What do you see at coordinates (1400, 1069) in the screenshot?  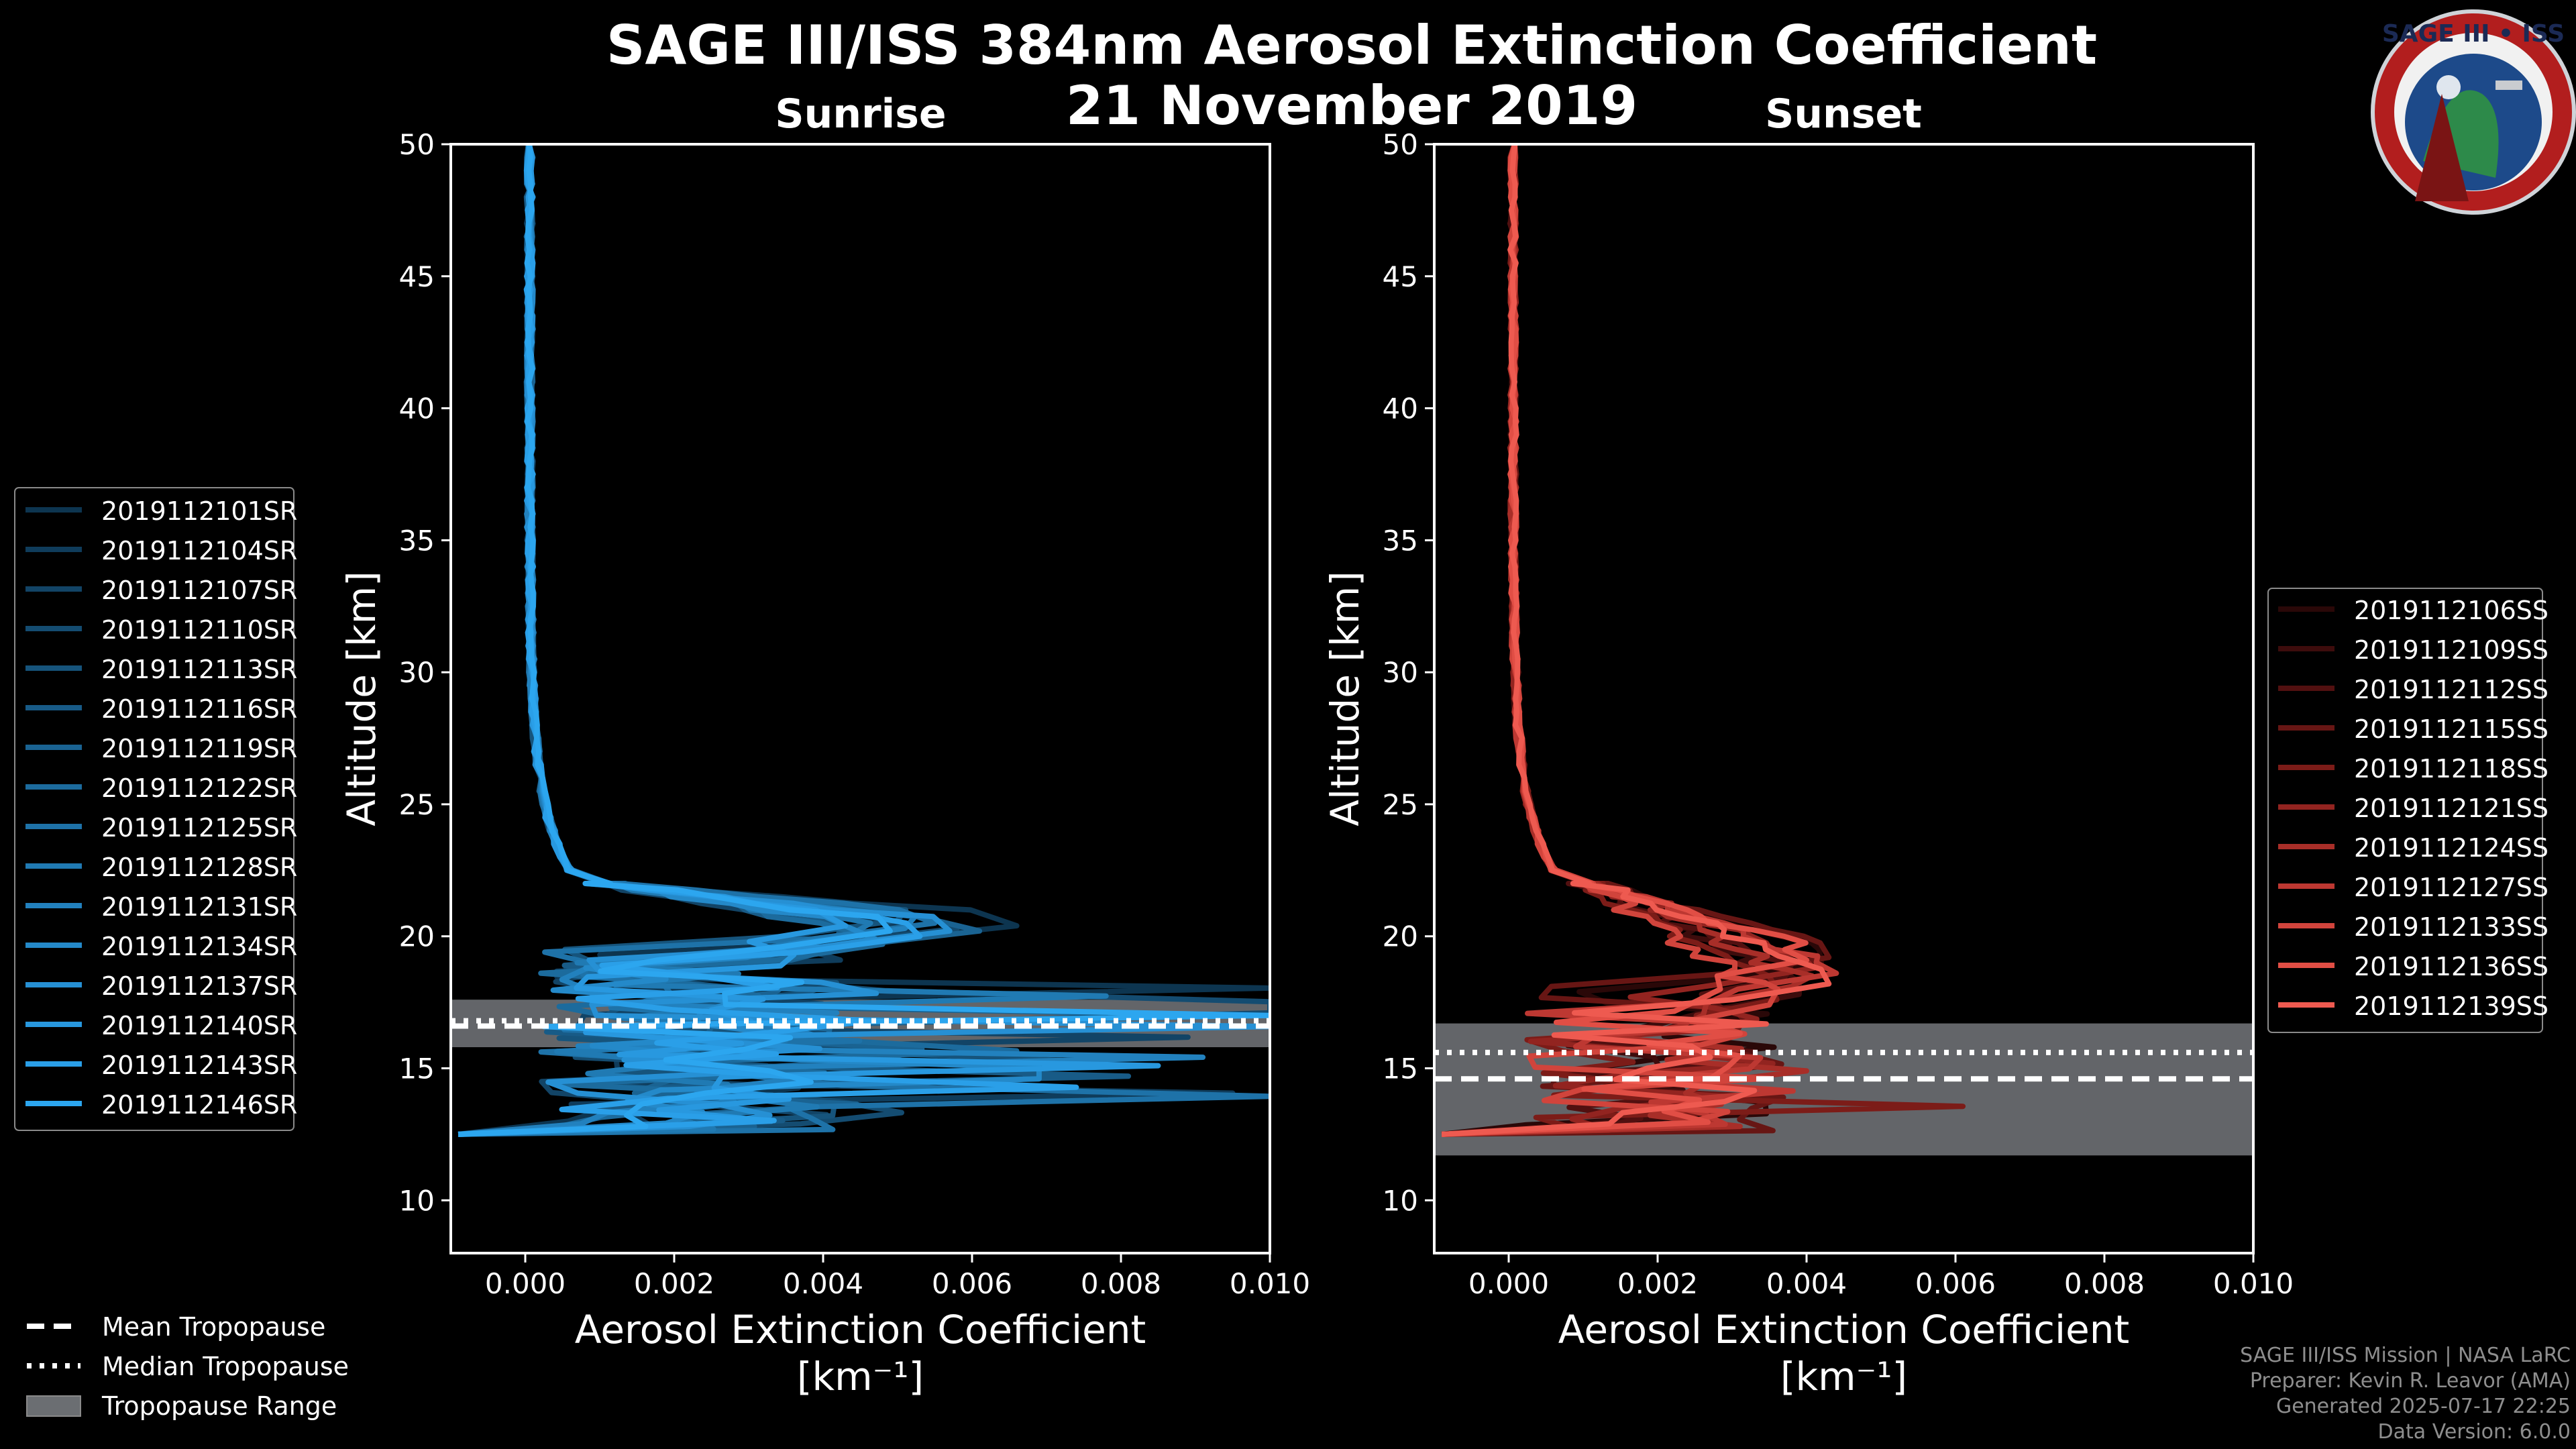 I see `sunset-ytick-label: 15` at bounding box center [1400, 1069].